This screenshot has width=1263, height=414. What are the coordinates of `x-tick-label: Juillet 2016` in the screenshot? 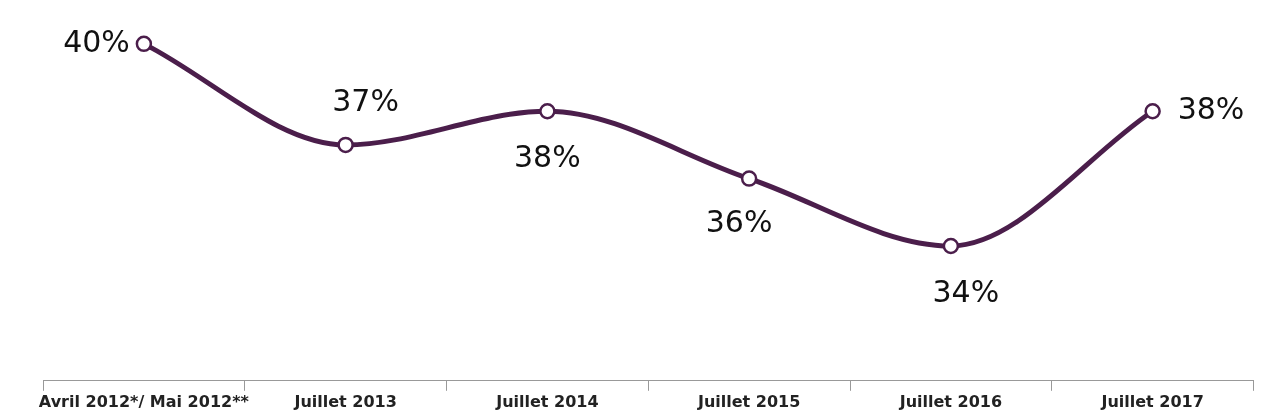 It's located at (950, 401).